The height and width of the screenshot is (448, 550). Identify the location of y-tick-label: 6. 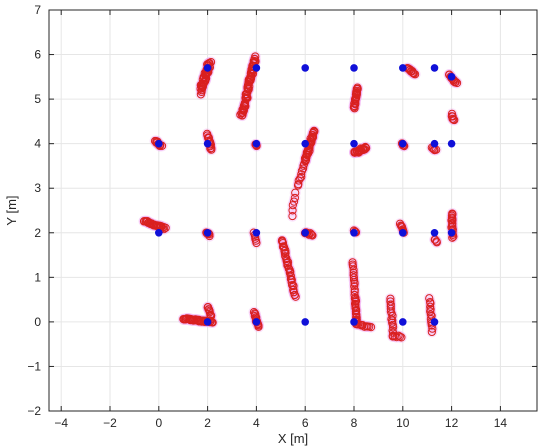
(37, 55).